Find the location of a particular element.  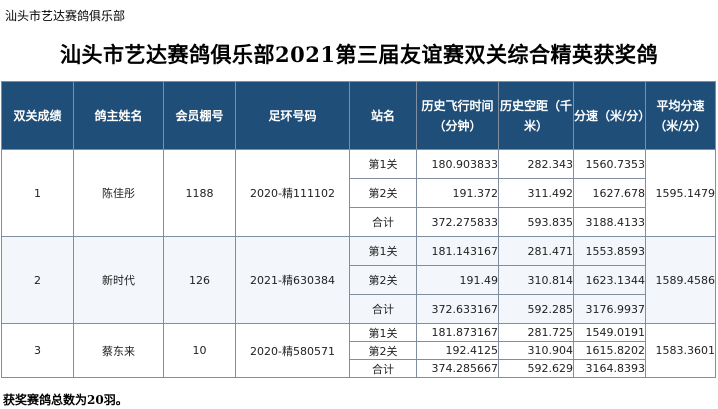

header-distance: 历史空距（千米） is located at coordinates (536, 115).